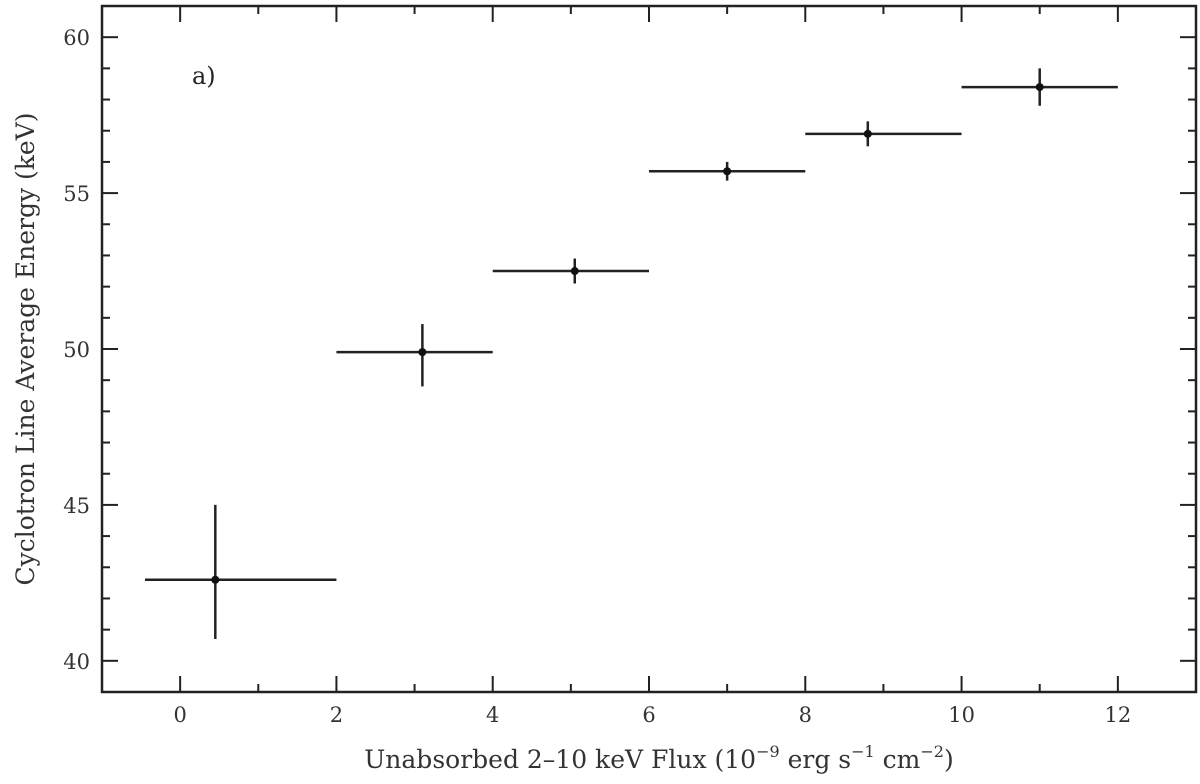 This screenshot has width=1200, height=784. Describe the element at coordinates (560, 759) in the screenshot. I see `x-axis-label-main: Unabsorbed 2–10 keV Flux (10` at that location.